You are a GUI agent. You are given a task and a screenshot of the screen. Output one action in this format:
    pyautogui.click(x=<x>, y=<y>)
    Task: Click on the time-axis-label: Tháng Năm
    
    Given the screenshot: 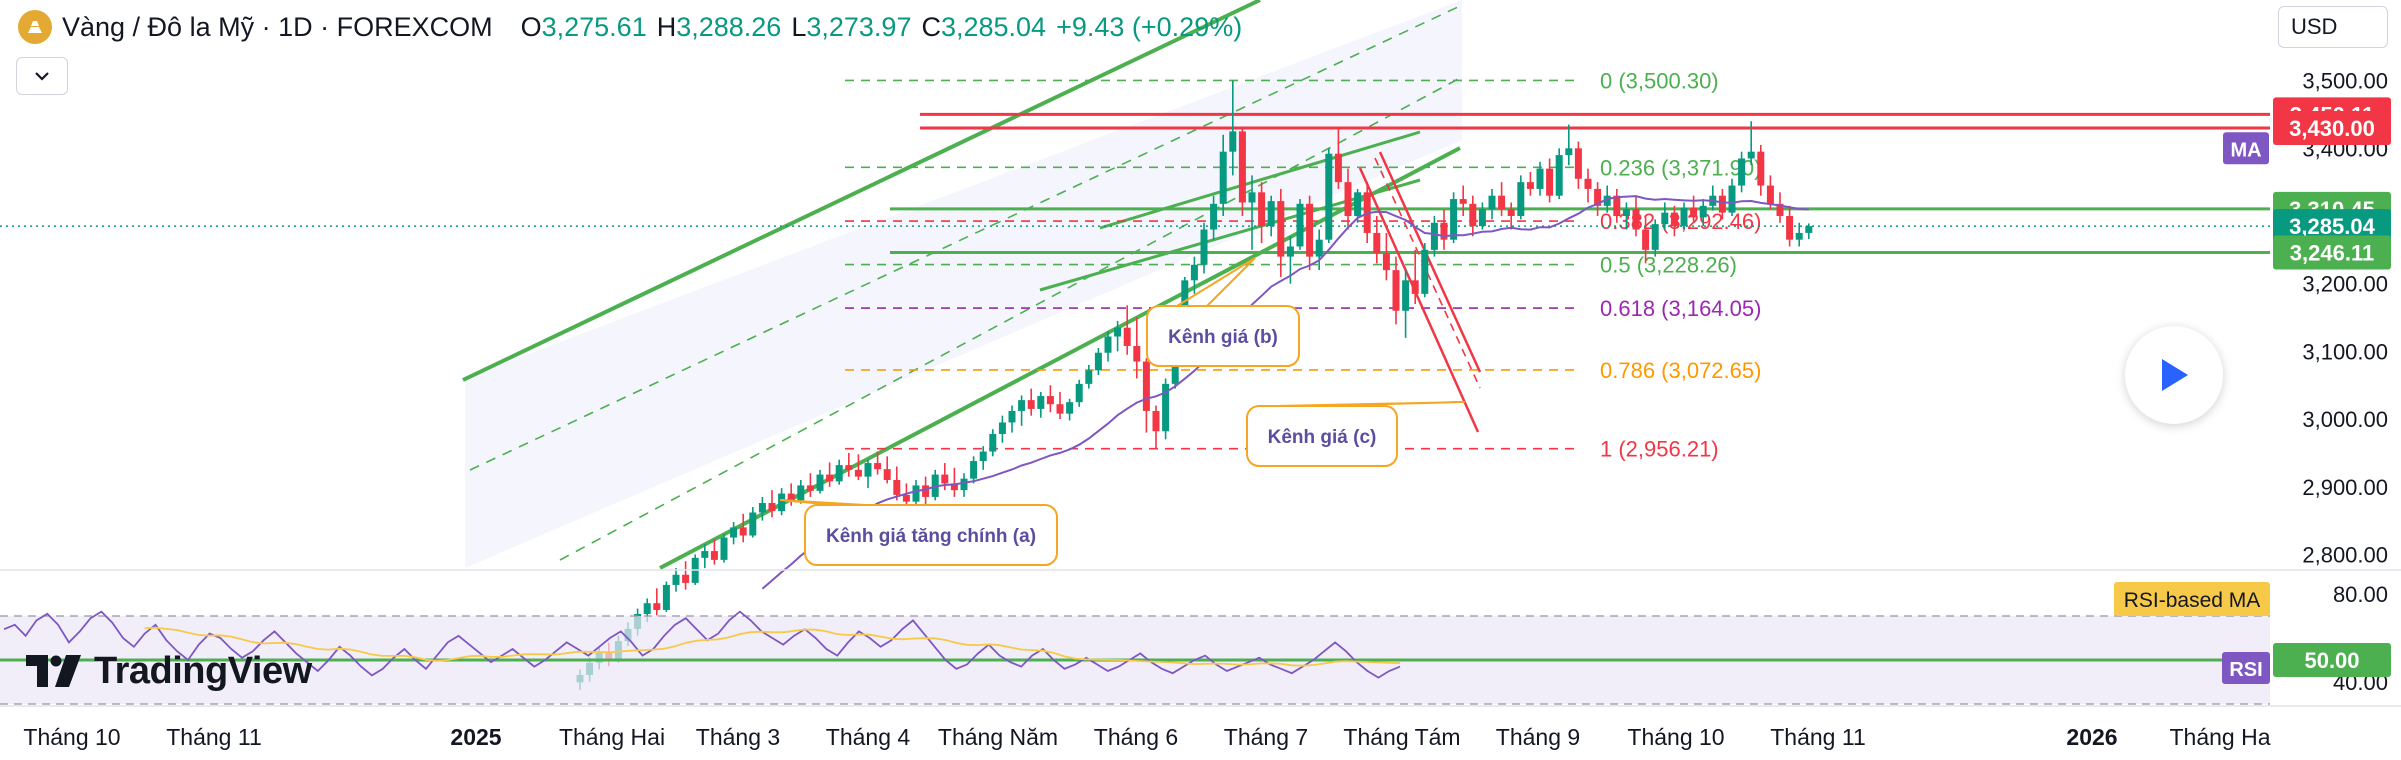 What is the action you would take?
    pyautogui.click(x=998, y=737)
    